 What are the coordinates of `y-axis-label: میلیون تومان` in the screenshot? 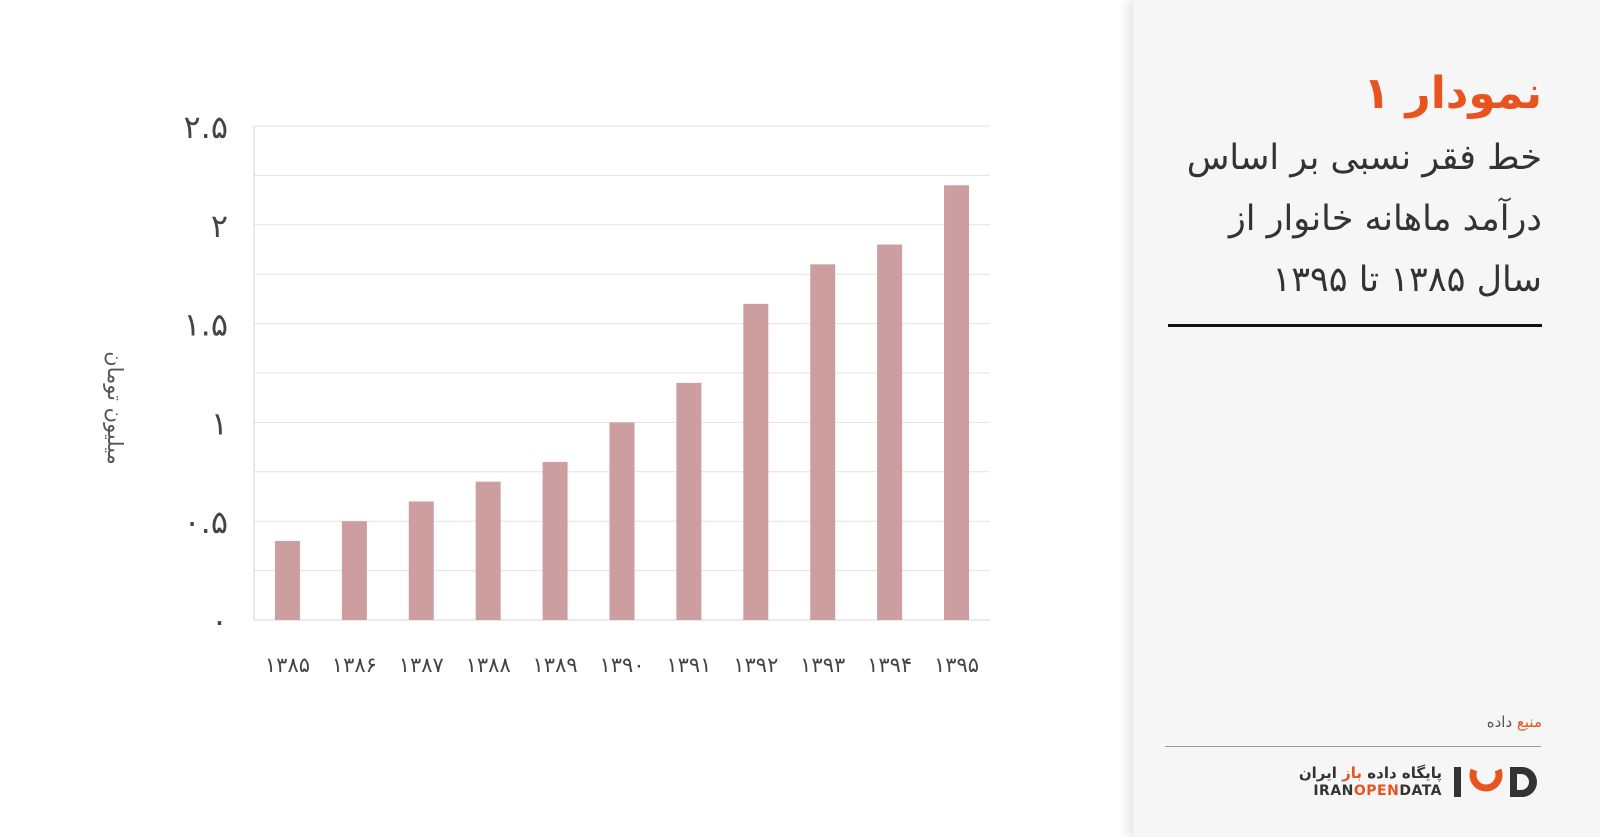 It's located at (115, 408).